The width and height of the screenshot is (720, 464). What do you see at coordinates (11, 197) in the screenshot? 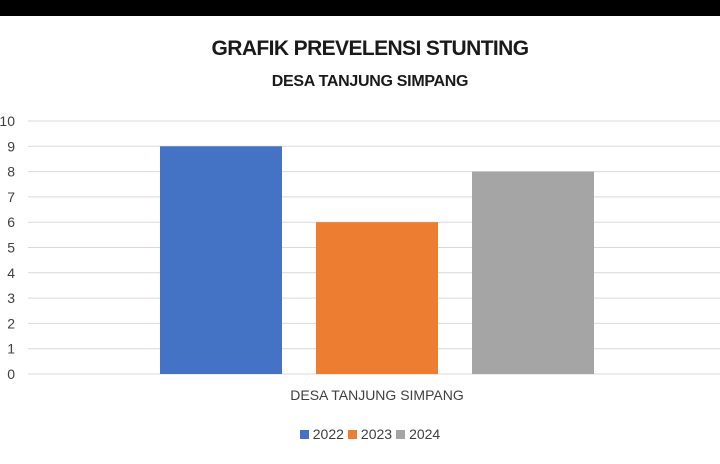
I see `y-tick-label: 7` at bounding box center [11, 197].